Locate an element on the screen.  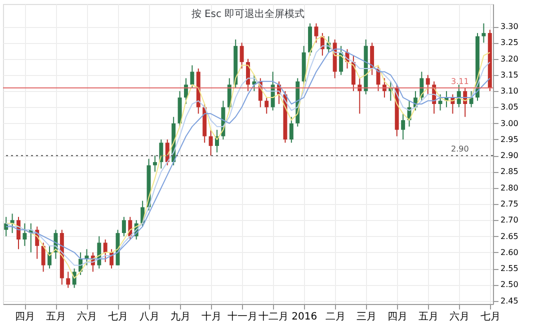
y-tick-label: 3.25 is located at coordinates (509, 43).